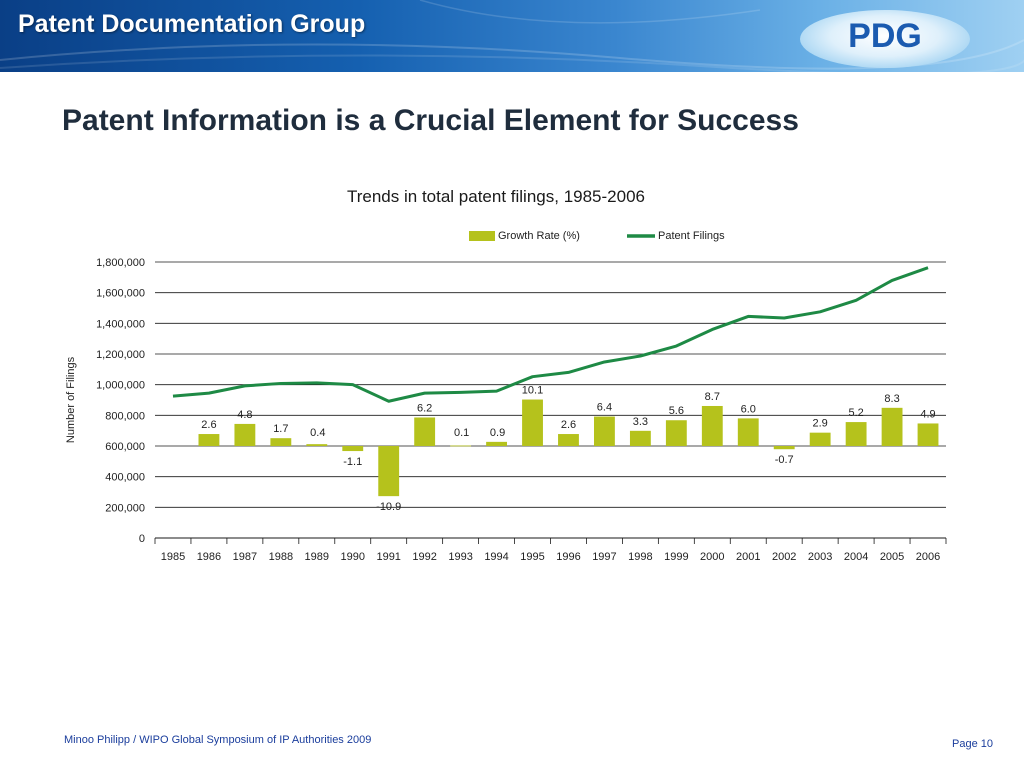 The height and width of the screenshot is (768, 1024). What do you see at coordinates (532, 391) in the screenshot?
I see `bar-value-label: 10.1` at bounding box center [532, 391].